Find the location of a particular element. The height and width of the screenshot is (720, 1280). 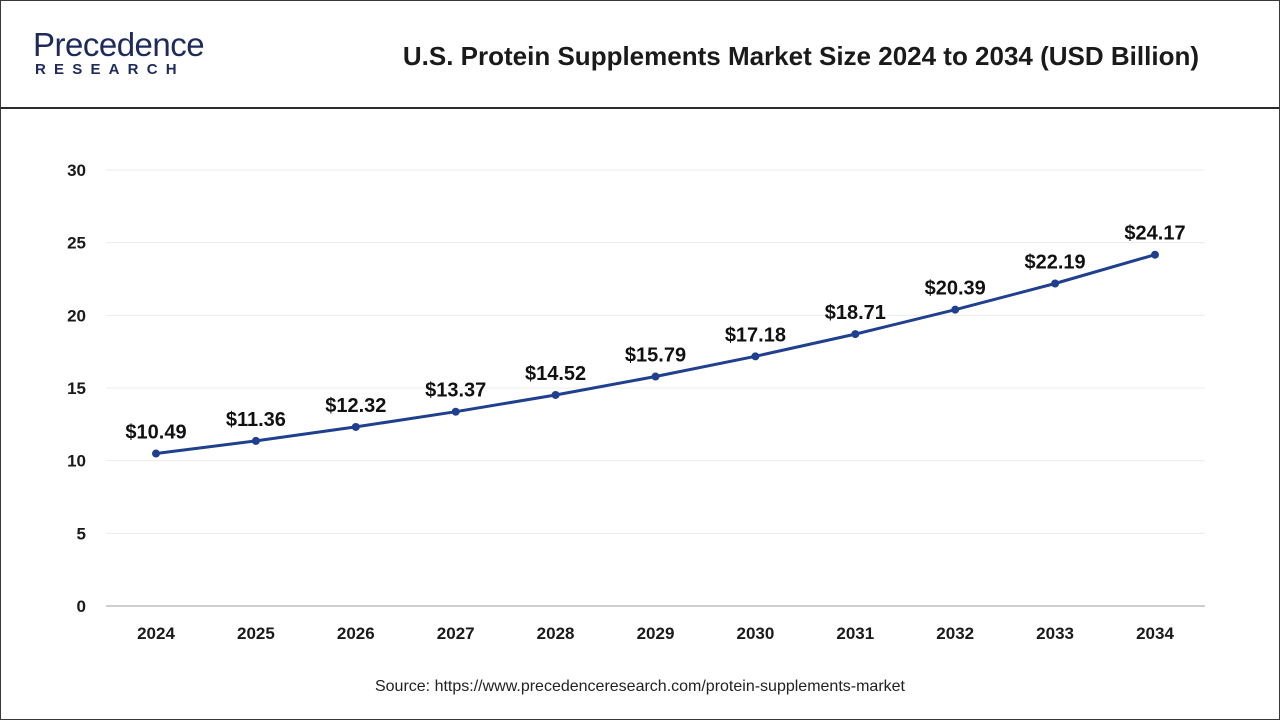

data-label: $17.18 is located at coordinates (755, 335).